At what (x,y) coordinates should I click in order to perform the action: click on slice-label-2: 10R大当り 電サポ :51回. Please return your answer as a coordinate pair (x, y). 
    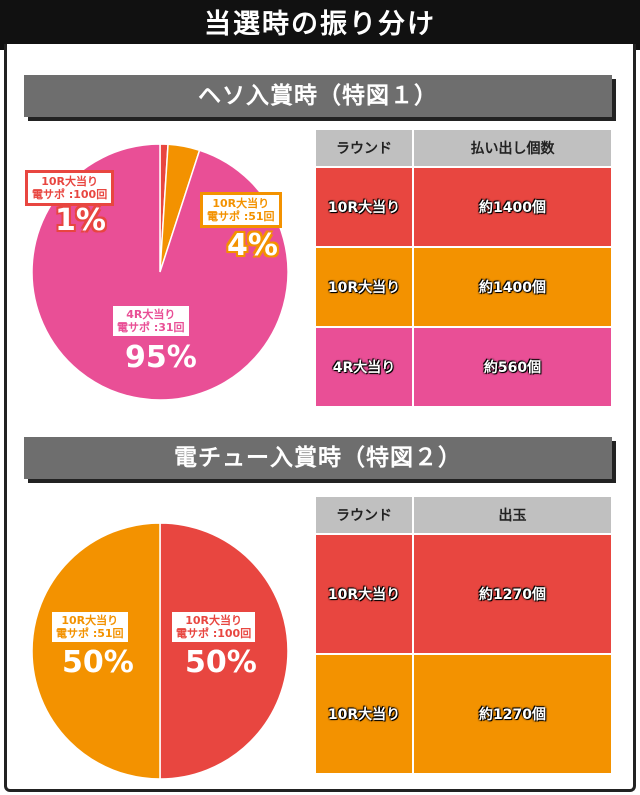
    Looking at the image, I should click on (241, 210).